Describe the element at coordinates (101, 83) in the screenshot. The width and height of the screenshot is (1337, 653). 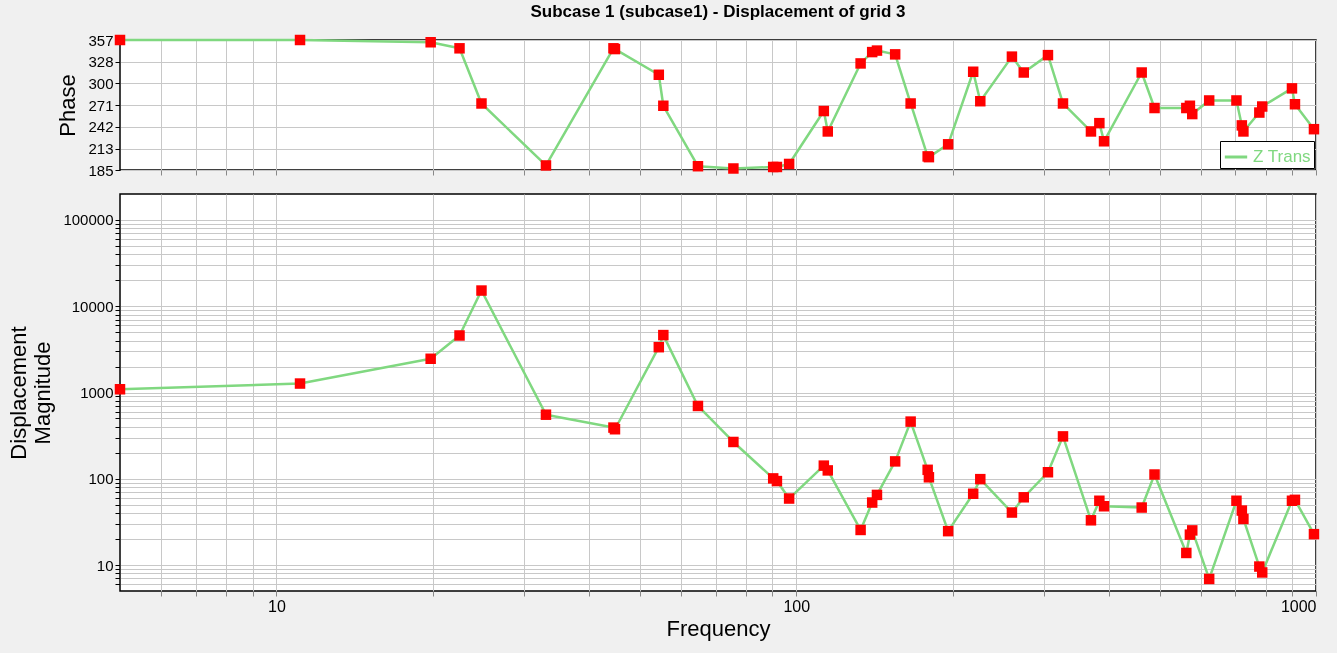
I see `y-tick-label: 300` at that location.